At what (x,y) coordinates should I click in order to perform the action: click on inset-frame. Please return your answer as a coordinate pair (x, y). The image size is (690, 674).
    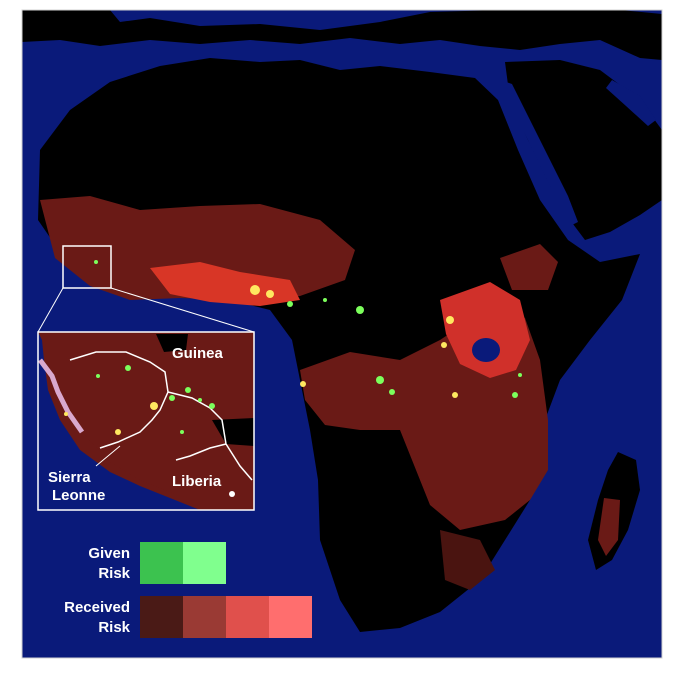
    Looking at the image, I should click on (146, 421).